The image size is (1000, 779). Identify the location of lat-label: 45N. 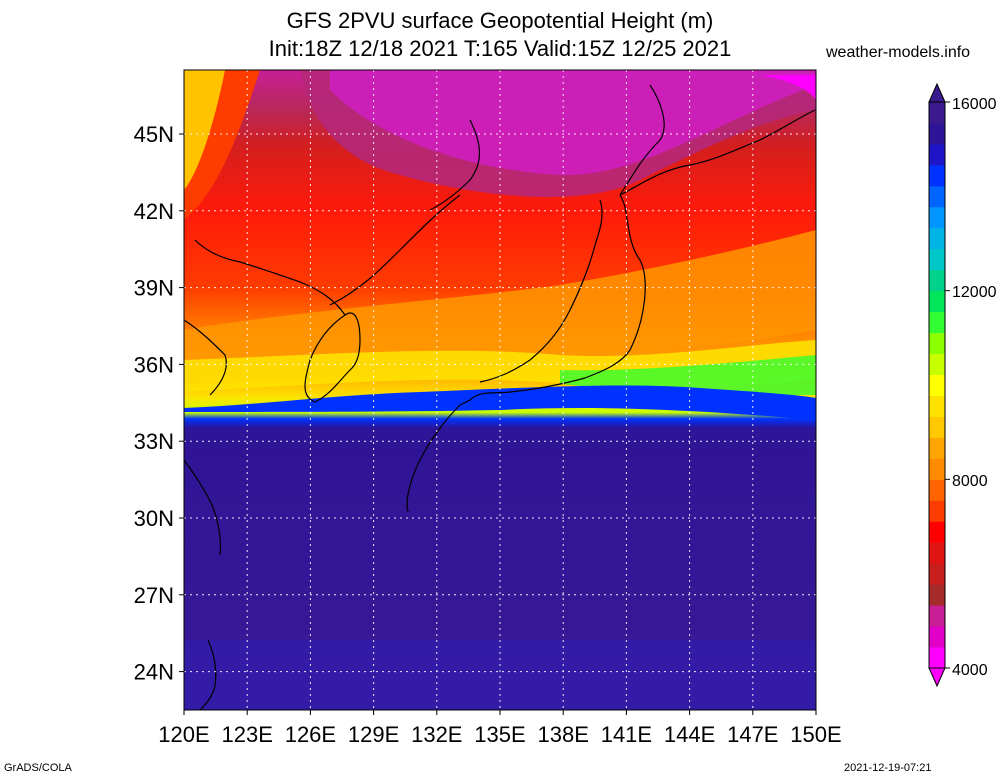
(154, 134).